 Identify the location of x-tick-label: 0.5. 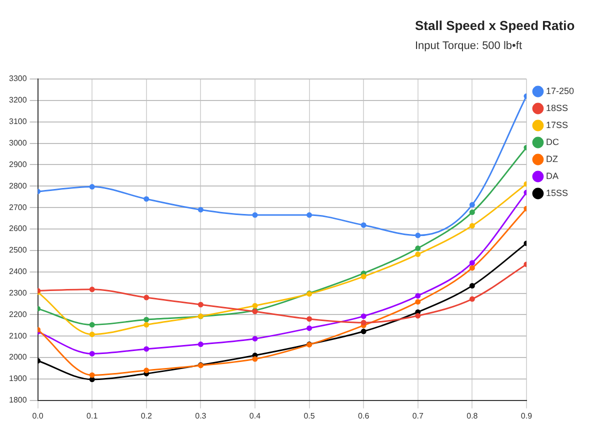
(310, 415).